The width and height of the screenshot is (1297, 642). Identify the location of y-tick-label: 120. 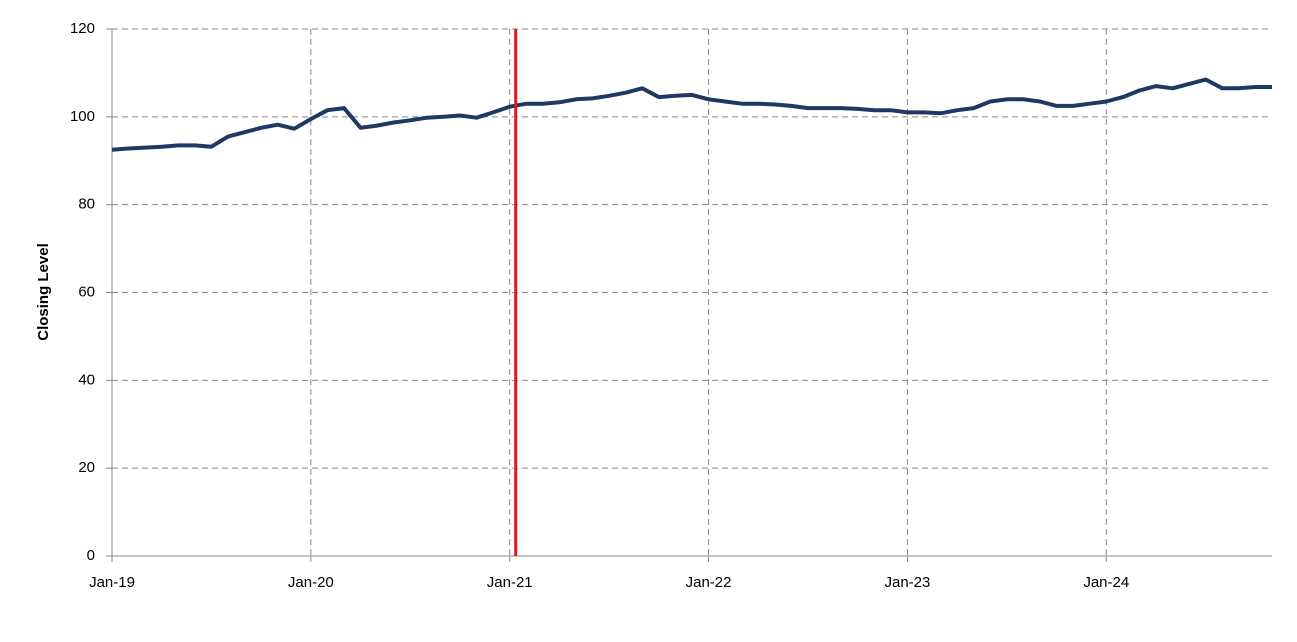
(82, 28).